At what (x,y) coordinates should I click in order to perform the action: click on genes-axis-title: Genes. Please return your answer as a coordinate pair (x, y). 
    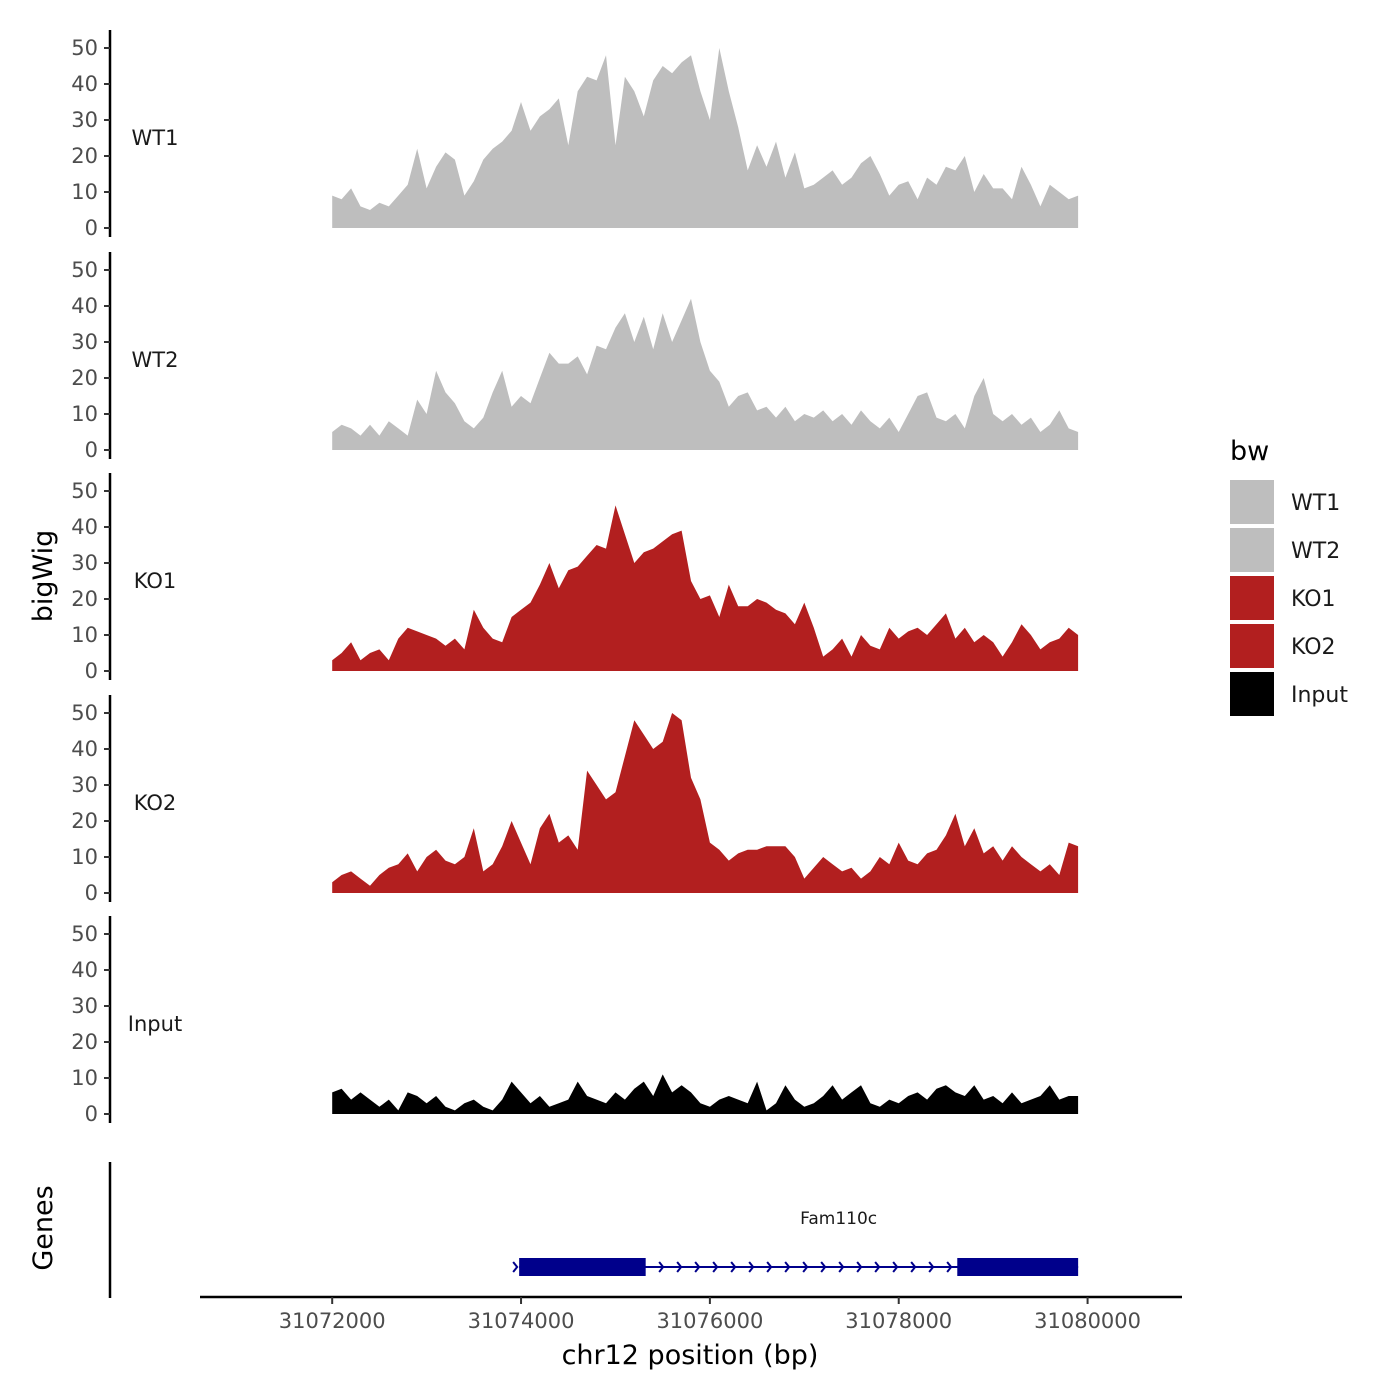
    Looking at the image, I should click on (43, 1227).